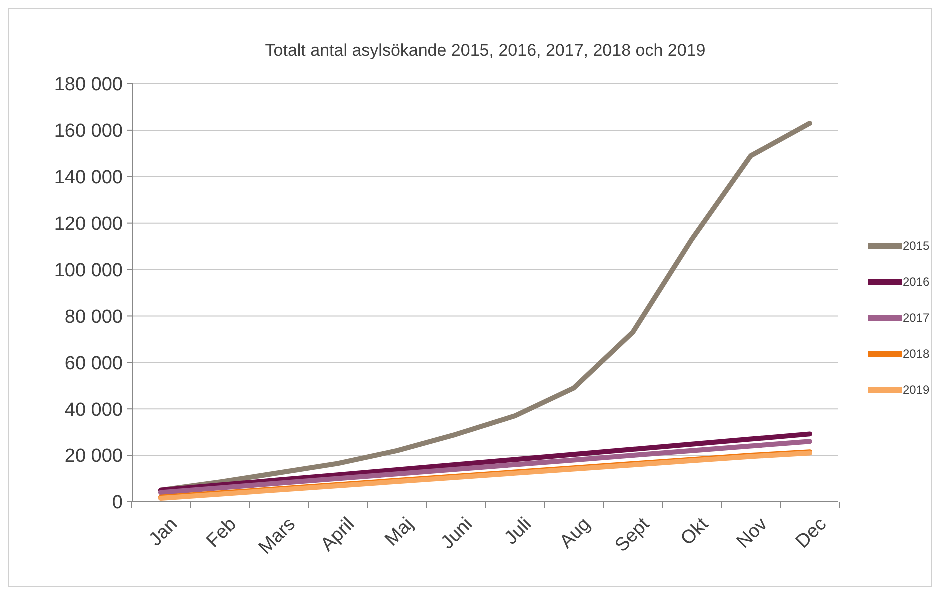 This screenshot has width=939, height=593. I want to click on legend-label: 2017, so click(916, 318).